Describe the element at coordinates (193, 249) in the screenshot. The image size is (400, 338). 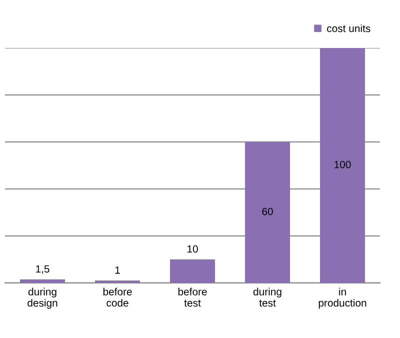
I see `data-label: 10` at that location.